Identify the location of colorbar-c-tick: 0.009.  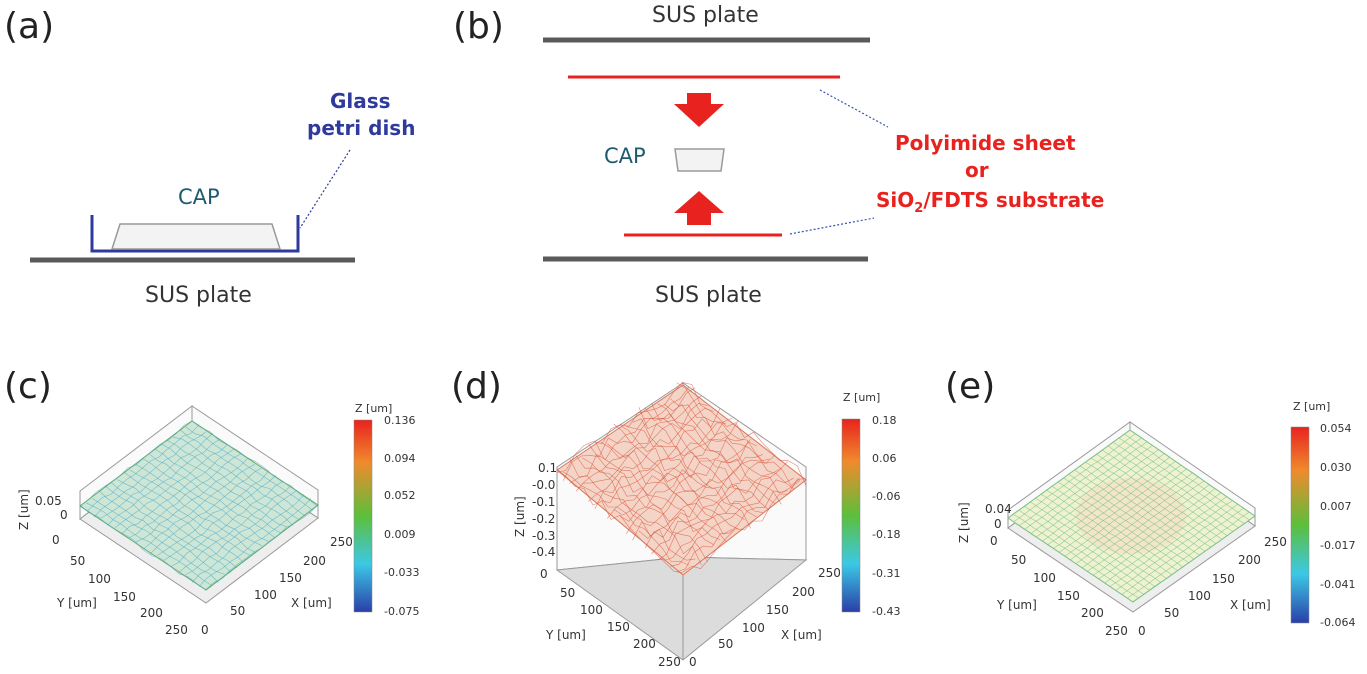
(400, 534).